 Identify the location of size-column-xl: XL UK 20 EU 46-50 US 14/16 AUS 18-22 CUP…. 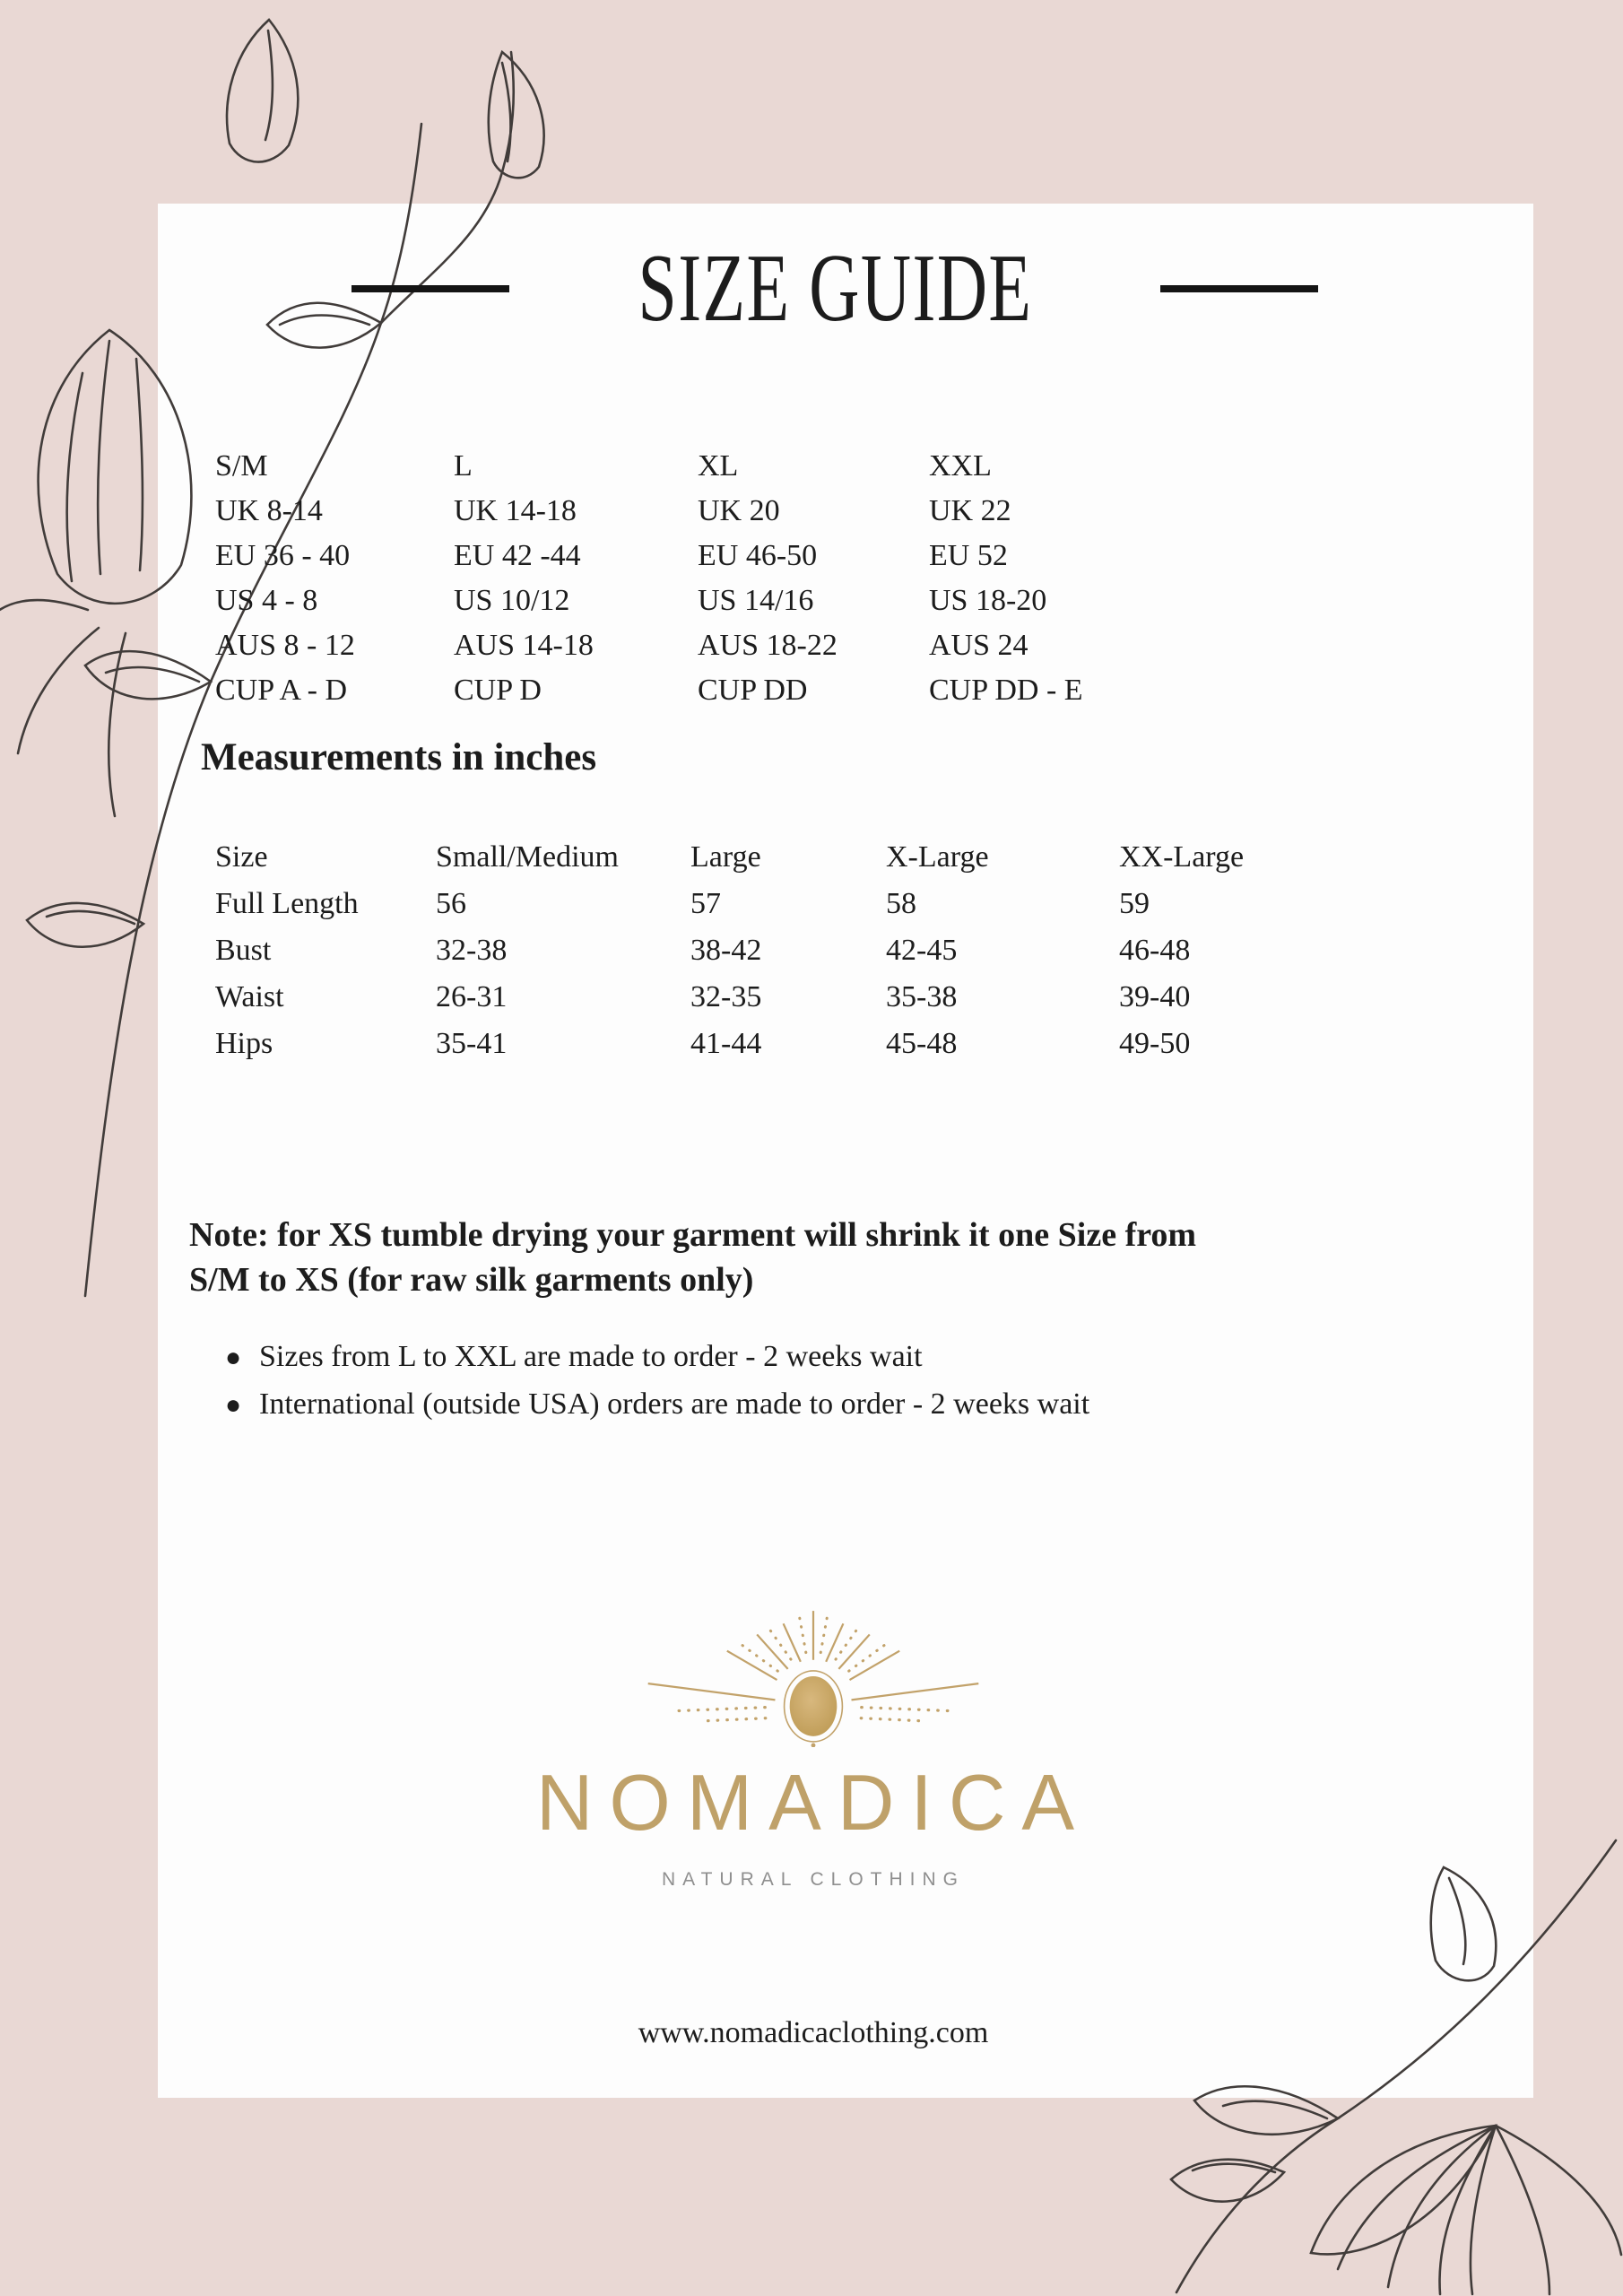
(768, 578).